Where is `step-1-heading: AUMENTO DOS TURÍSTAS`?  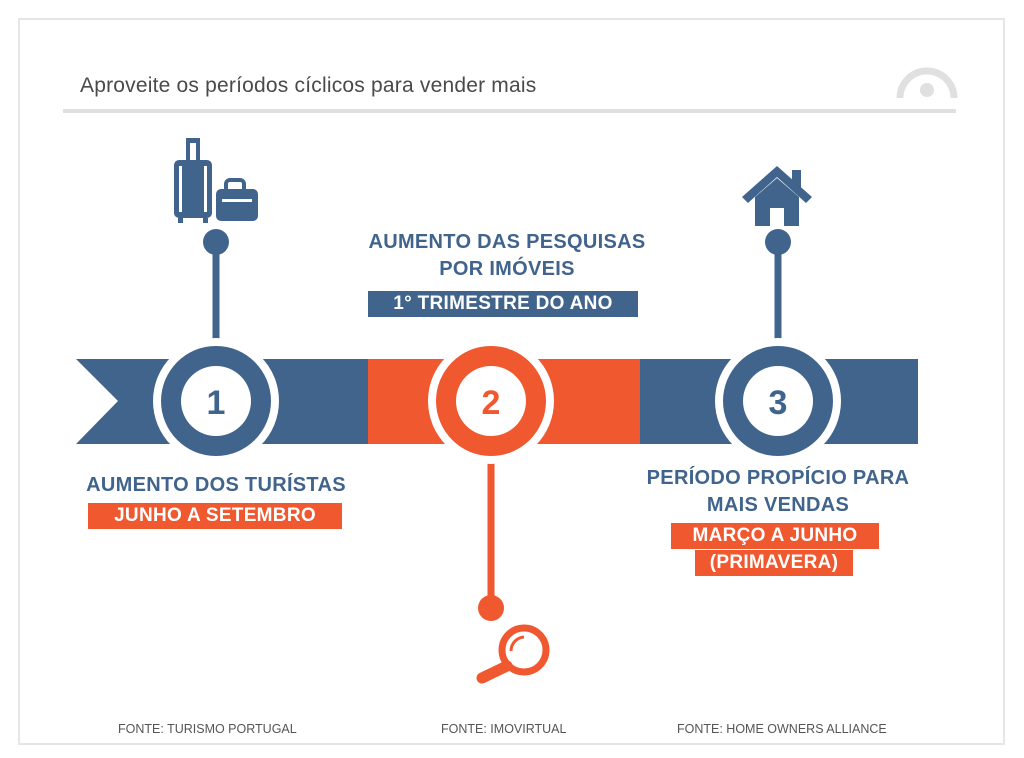 step-1-heading: AUMENTO DOS TURÍSTAS is located at coordinates (216, 485).